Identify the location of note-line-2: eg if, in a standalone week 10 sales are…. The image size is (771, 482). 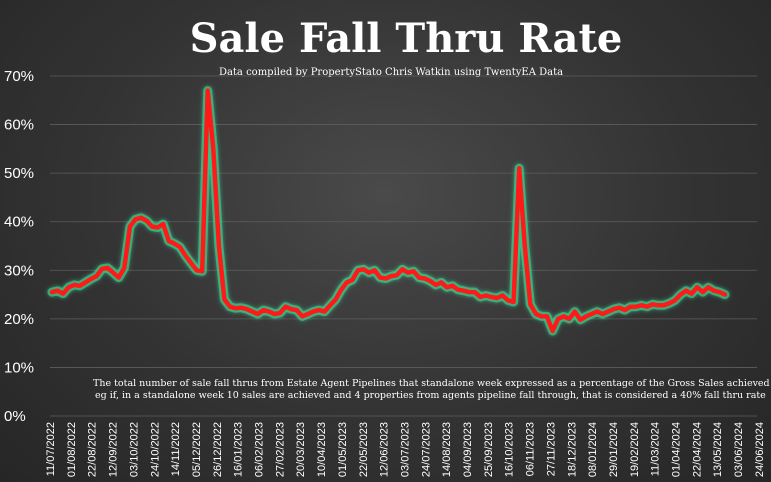
(430, 395).